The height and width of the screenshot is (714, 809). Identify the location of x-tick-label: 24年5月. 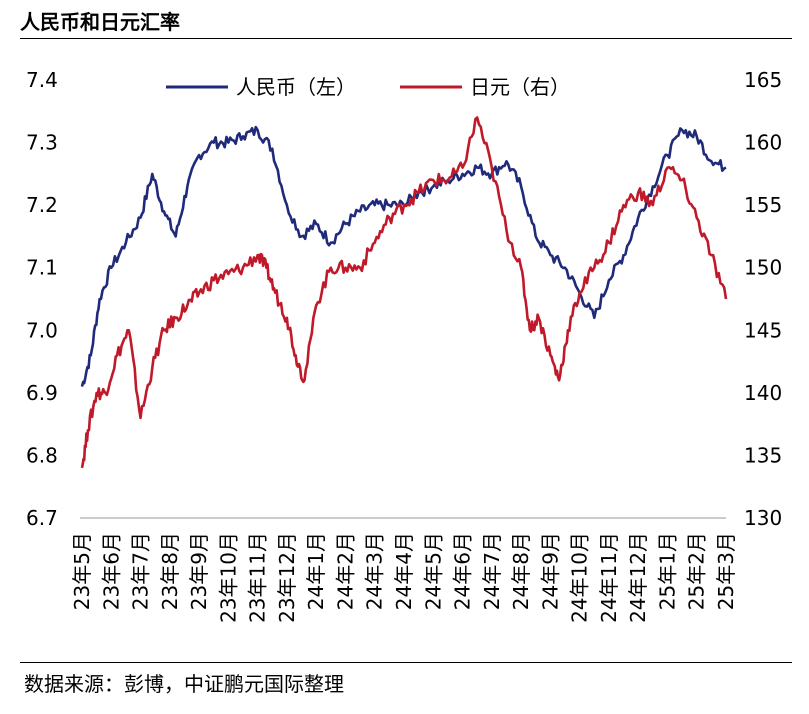
(433, 571).